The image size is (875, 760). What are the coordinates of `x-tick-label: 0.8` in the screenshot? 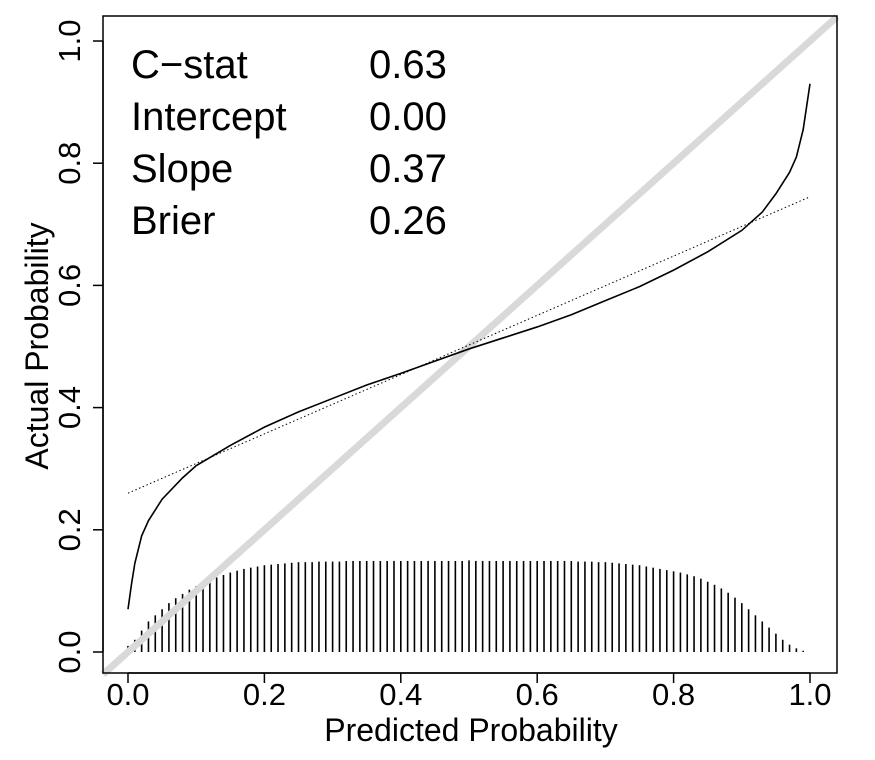 It's located at (673, 694).